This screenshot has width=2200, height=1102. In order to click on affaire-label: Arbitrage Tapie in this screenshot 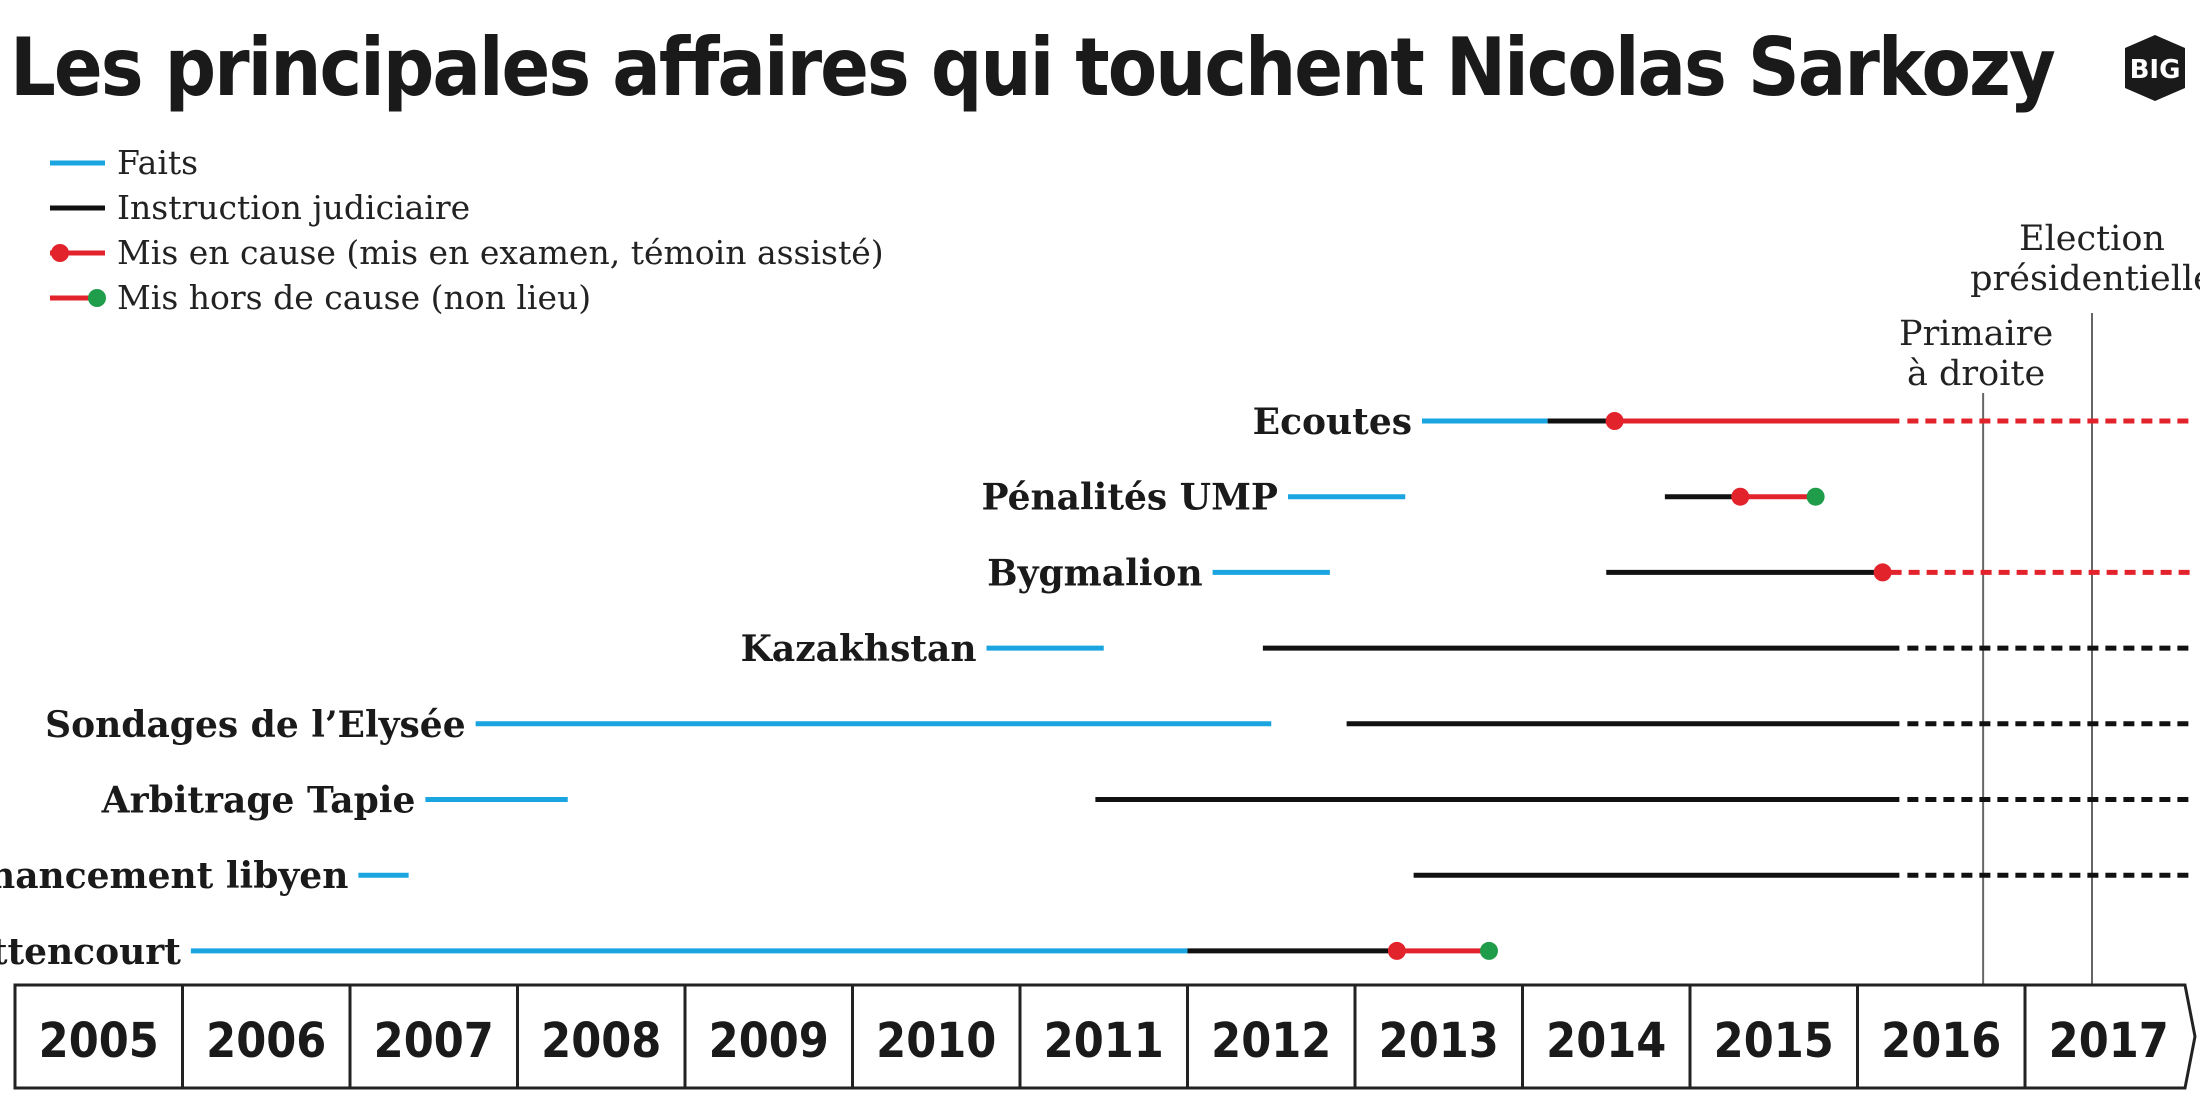, I will do `click(258, 801)`.